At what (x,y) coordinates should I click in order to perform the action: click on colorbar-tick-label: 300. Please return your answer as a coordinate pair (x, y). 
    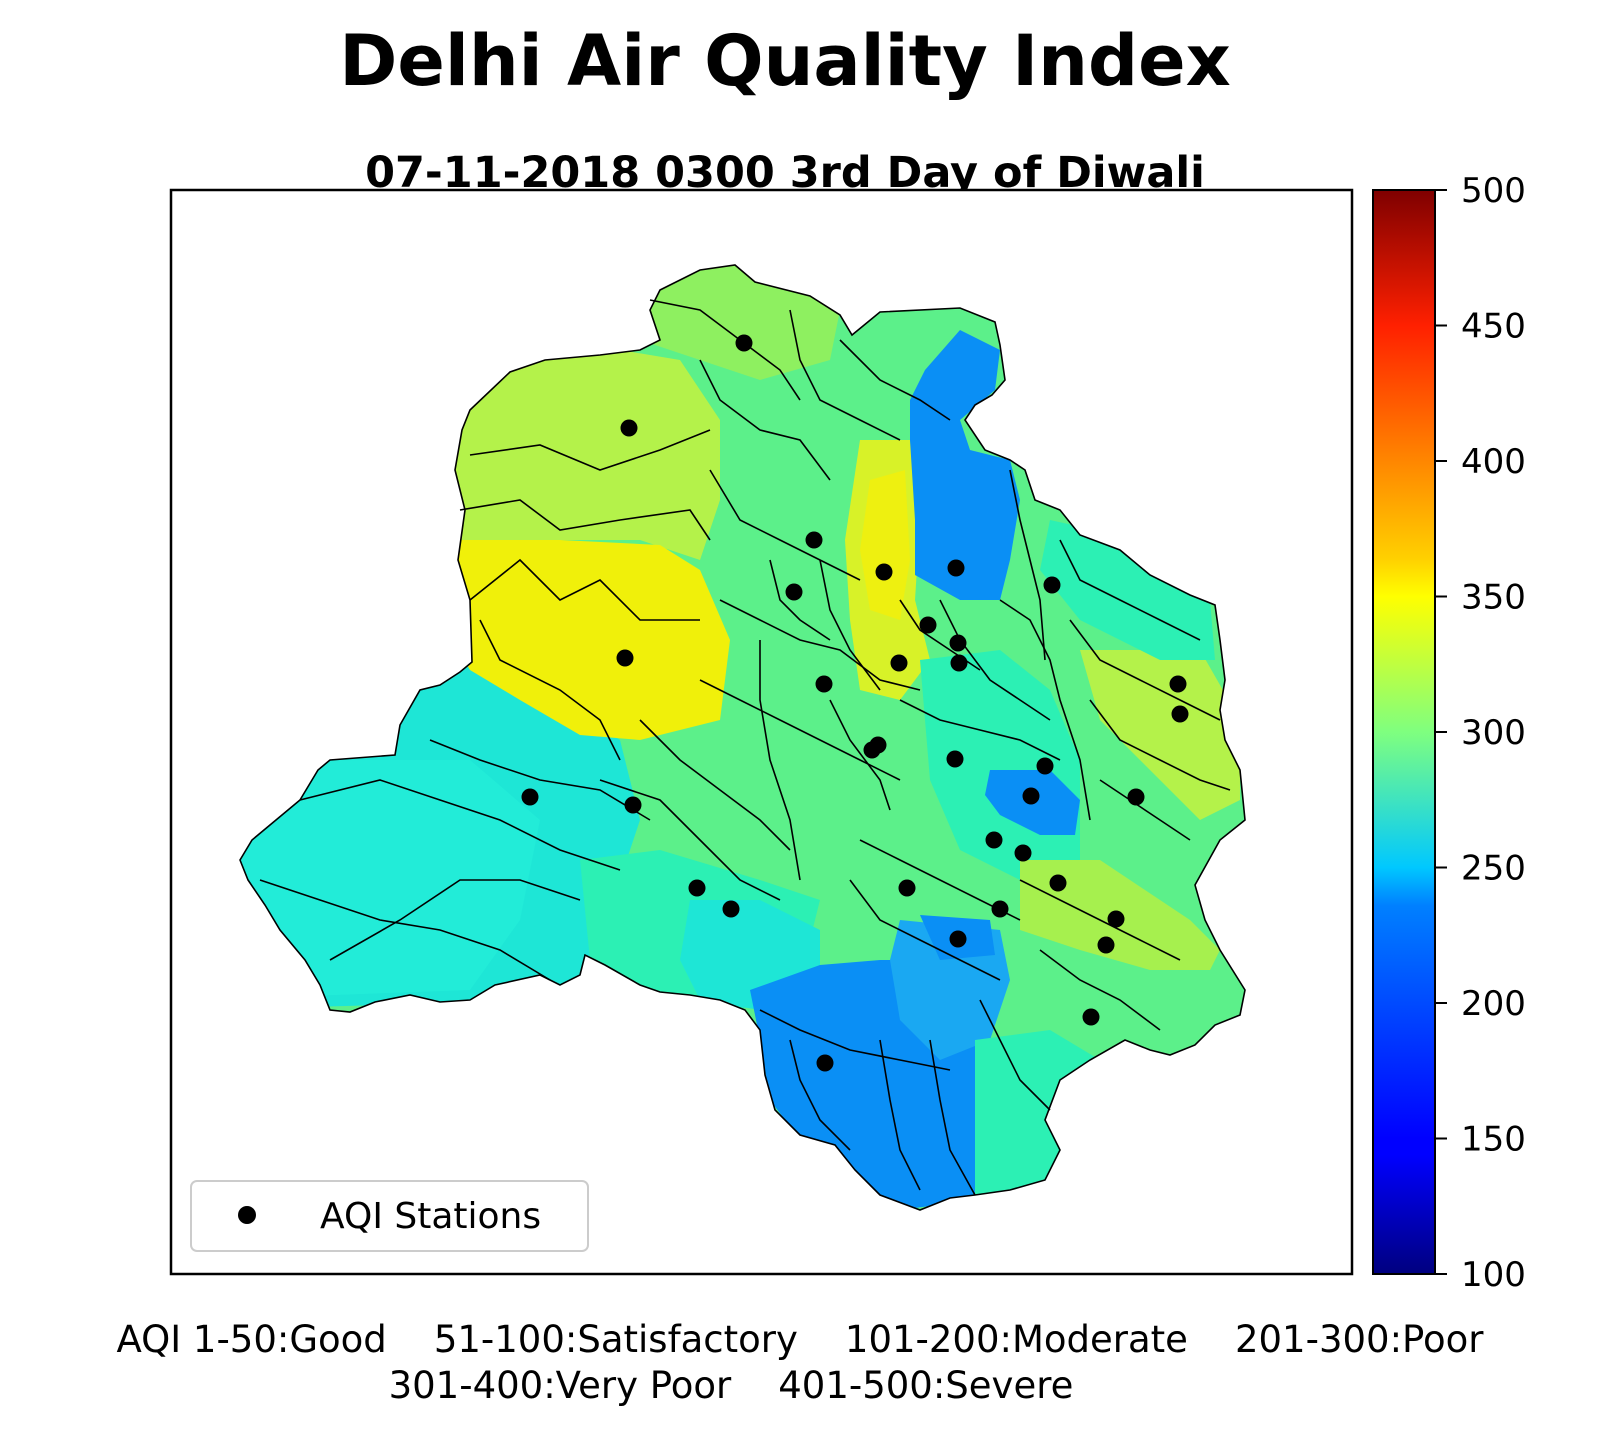
    Looking at the image, I should click on (1493, 733).